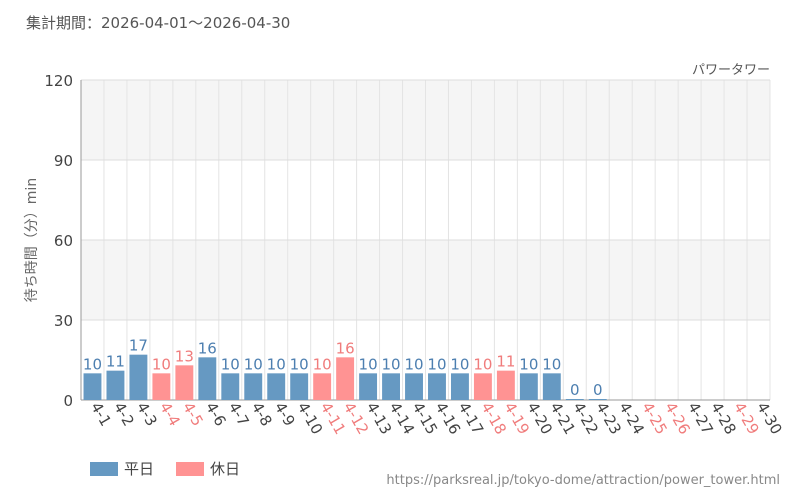  I want to click on value-label-4-21: 10, so click(551, 364).